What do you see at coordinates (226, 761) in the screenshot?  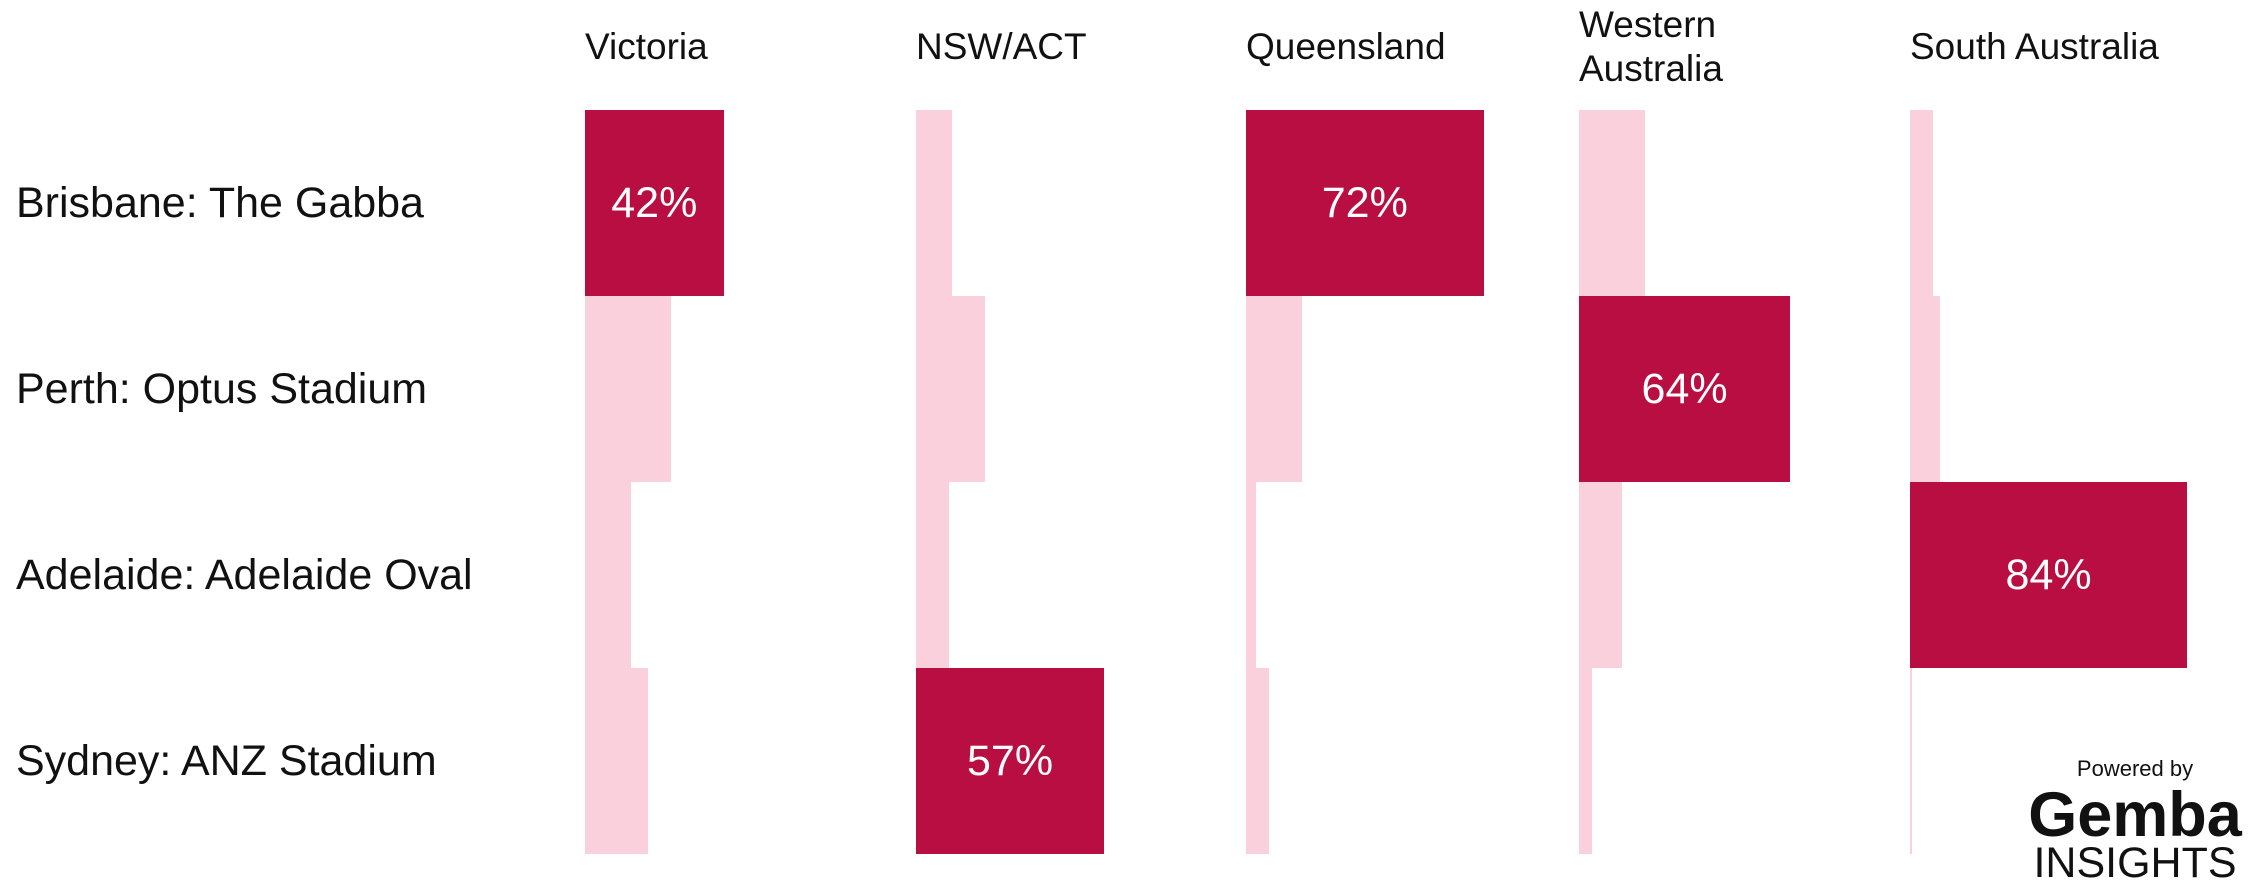 I see `row-label: Sydney: ANZ Stadium` at bounding box center [226, 761].